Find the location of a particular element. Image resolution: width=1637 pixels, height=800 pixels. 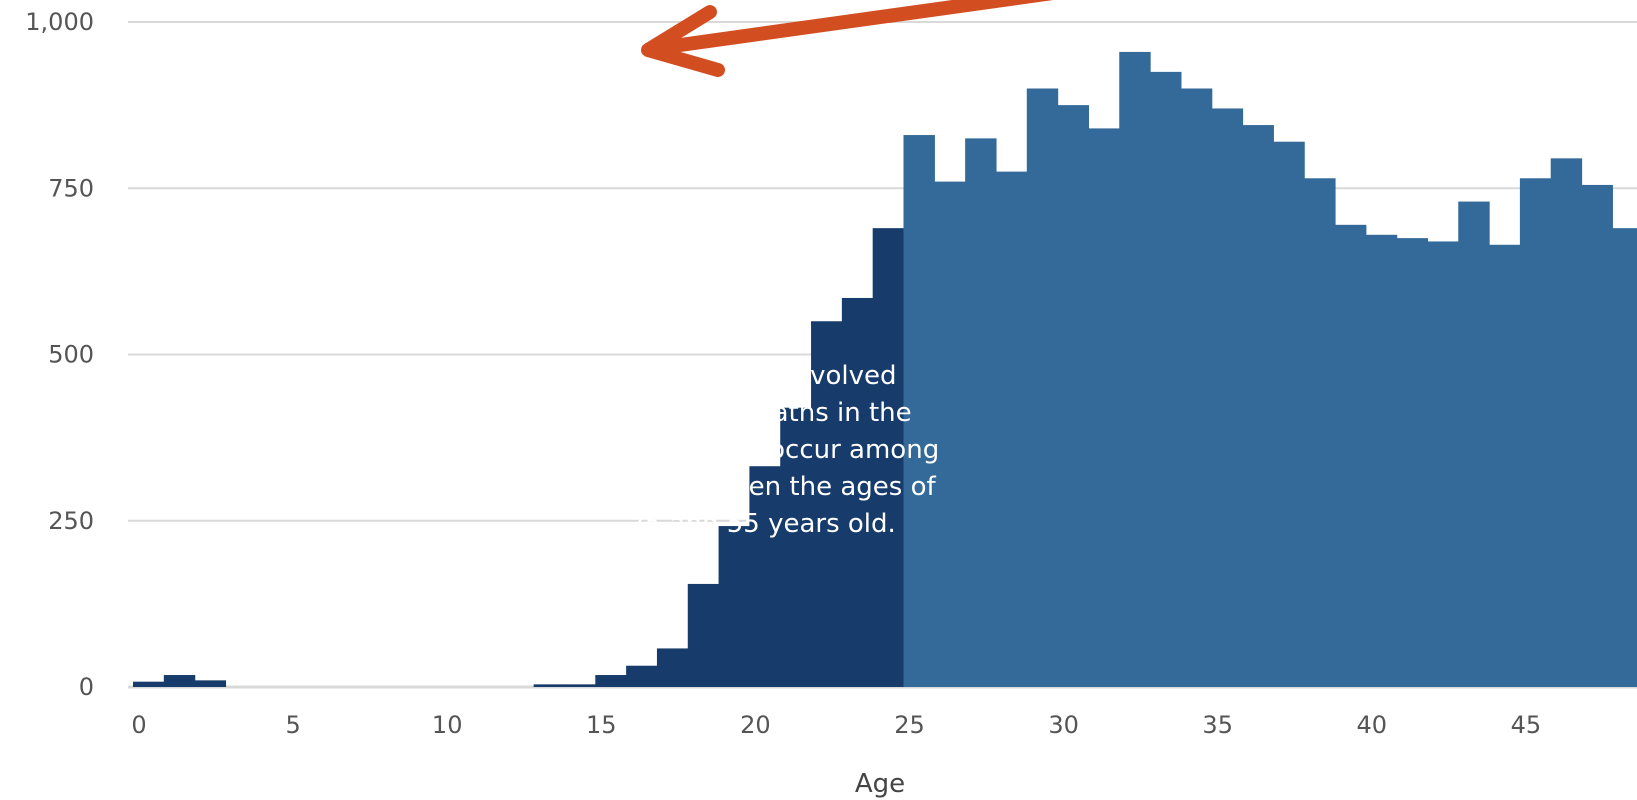

arrow-shaft is located at coordinates (856, 27).